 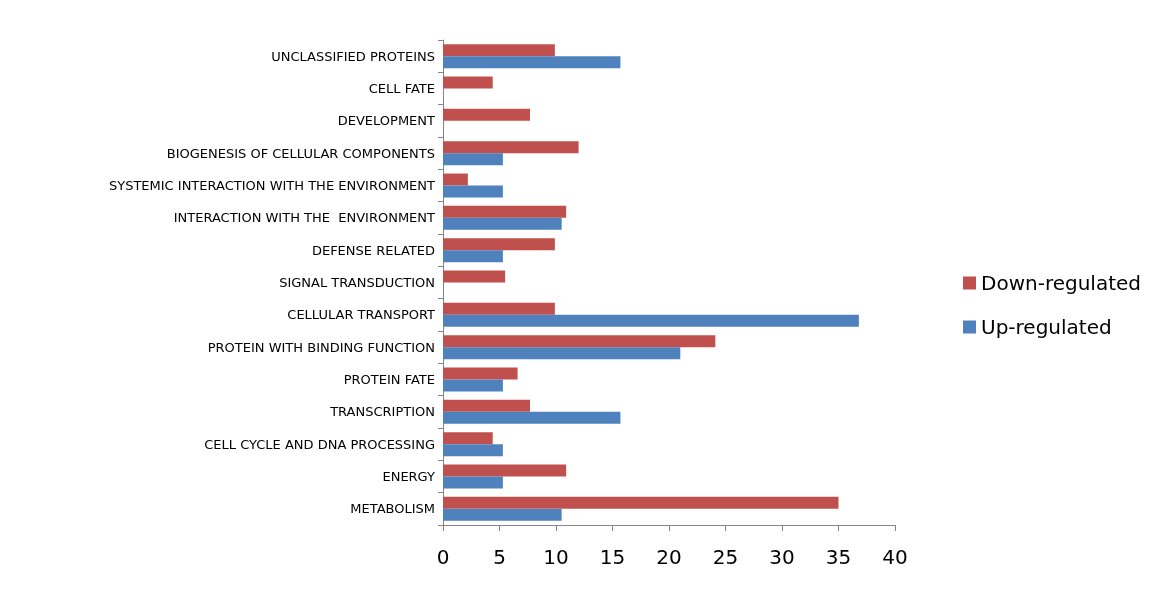 I want to click on y-tick-label: CELLULAR TRANSPORT, so click(x=361, y=315).